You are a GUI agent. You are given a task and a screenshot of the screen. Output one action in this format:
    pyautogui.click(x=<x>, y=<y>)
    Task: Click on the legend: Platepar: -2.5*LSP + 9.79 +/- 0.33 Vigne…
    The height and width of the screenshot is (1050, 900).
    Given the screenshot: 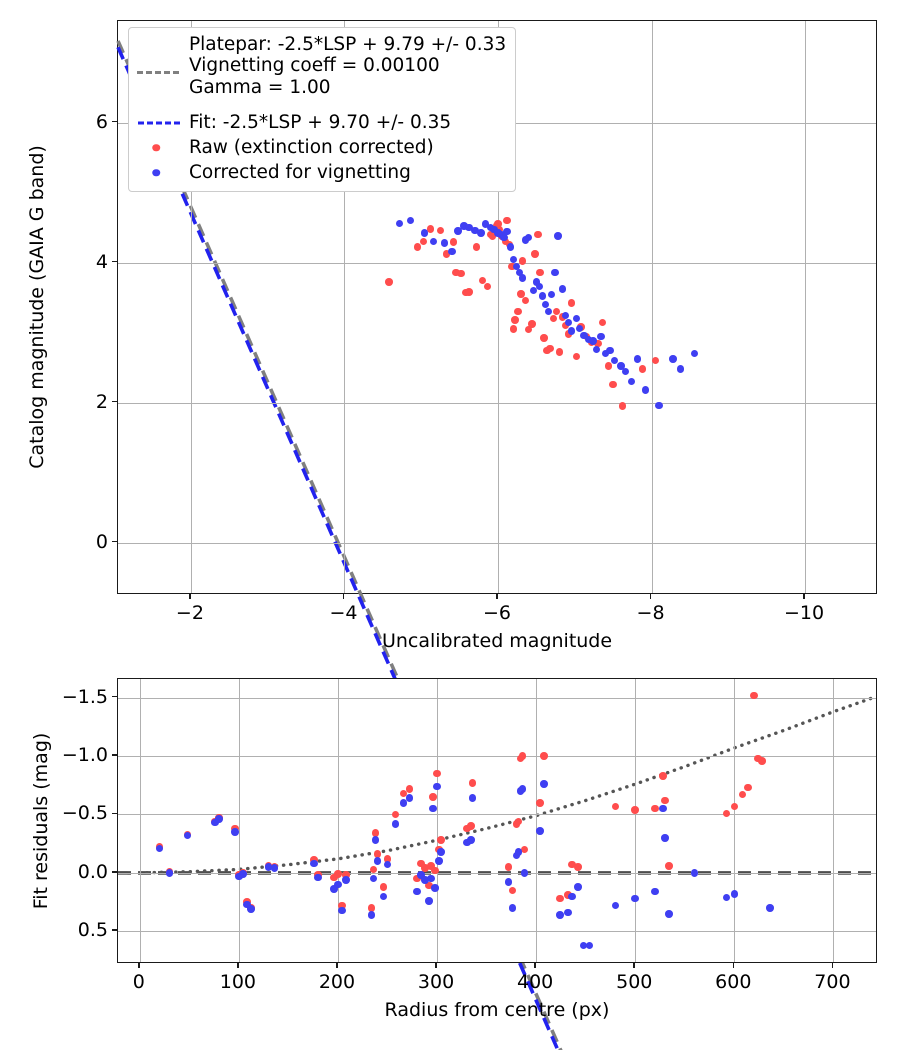 What is the action you would take?
    pyautogui.click(x=322, y=109)
    